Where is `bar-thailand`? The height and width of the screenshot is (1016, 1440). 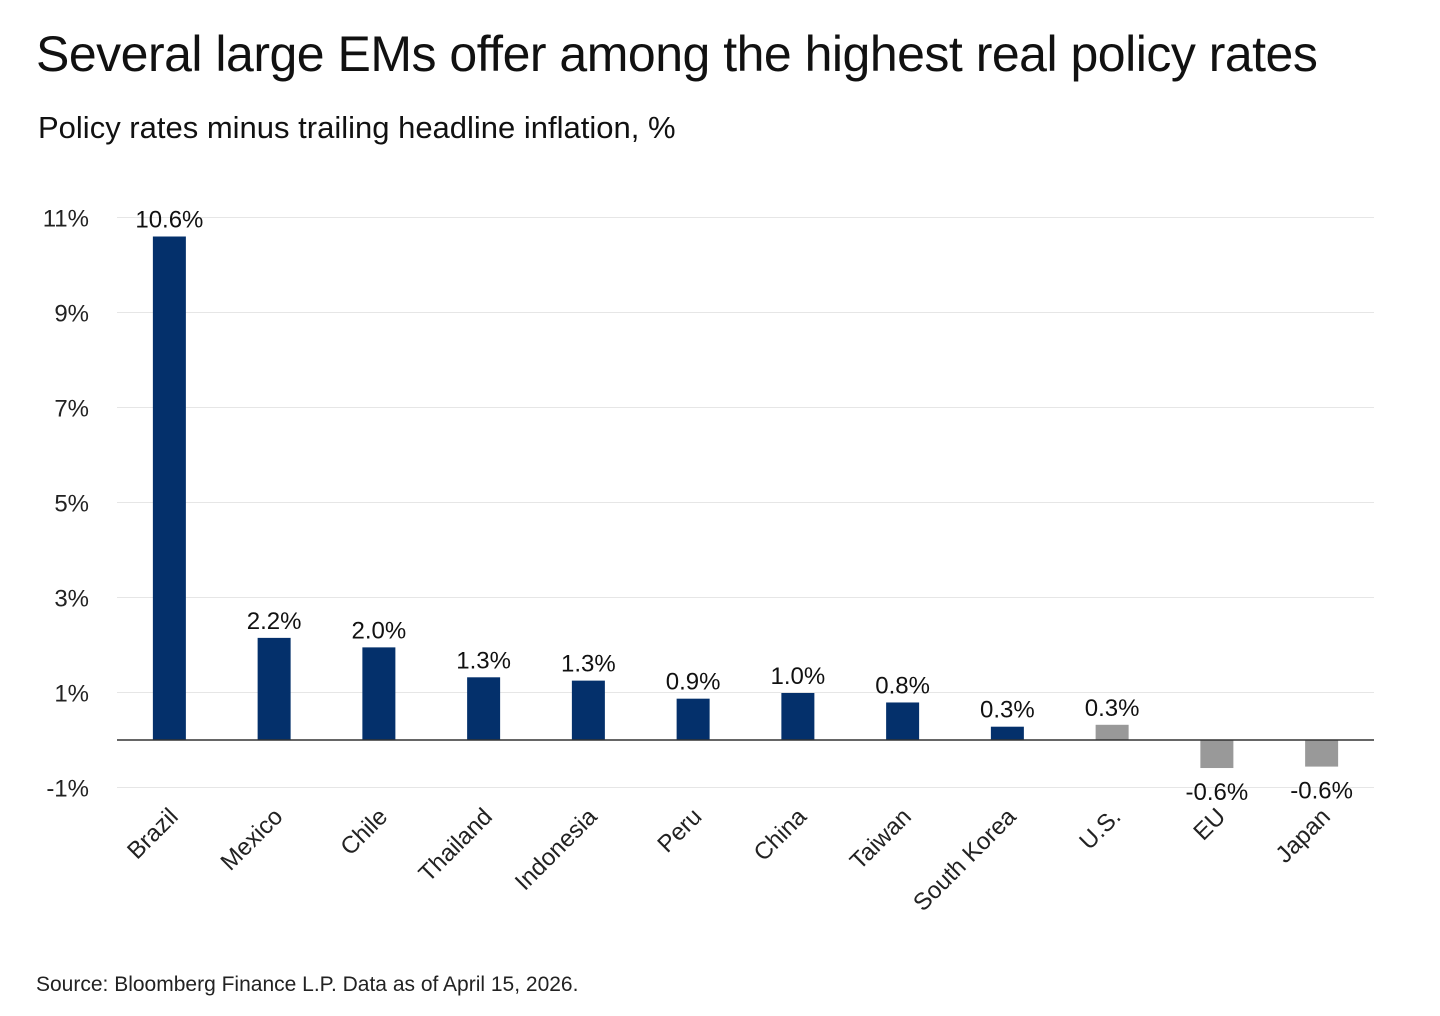
bar-thailand is located at coordinates (484, 708).